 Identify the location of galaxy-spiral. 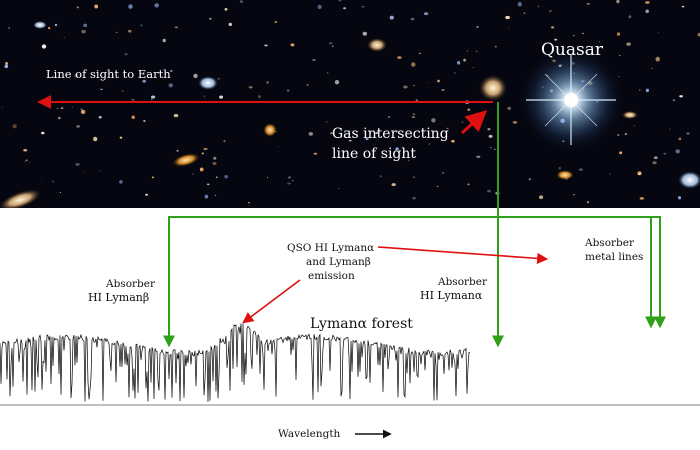
(377, 45).